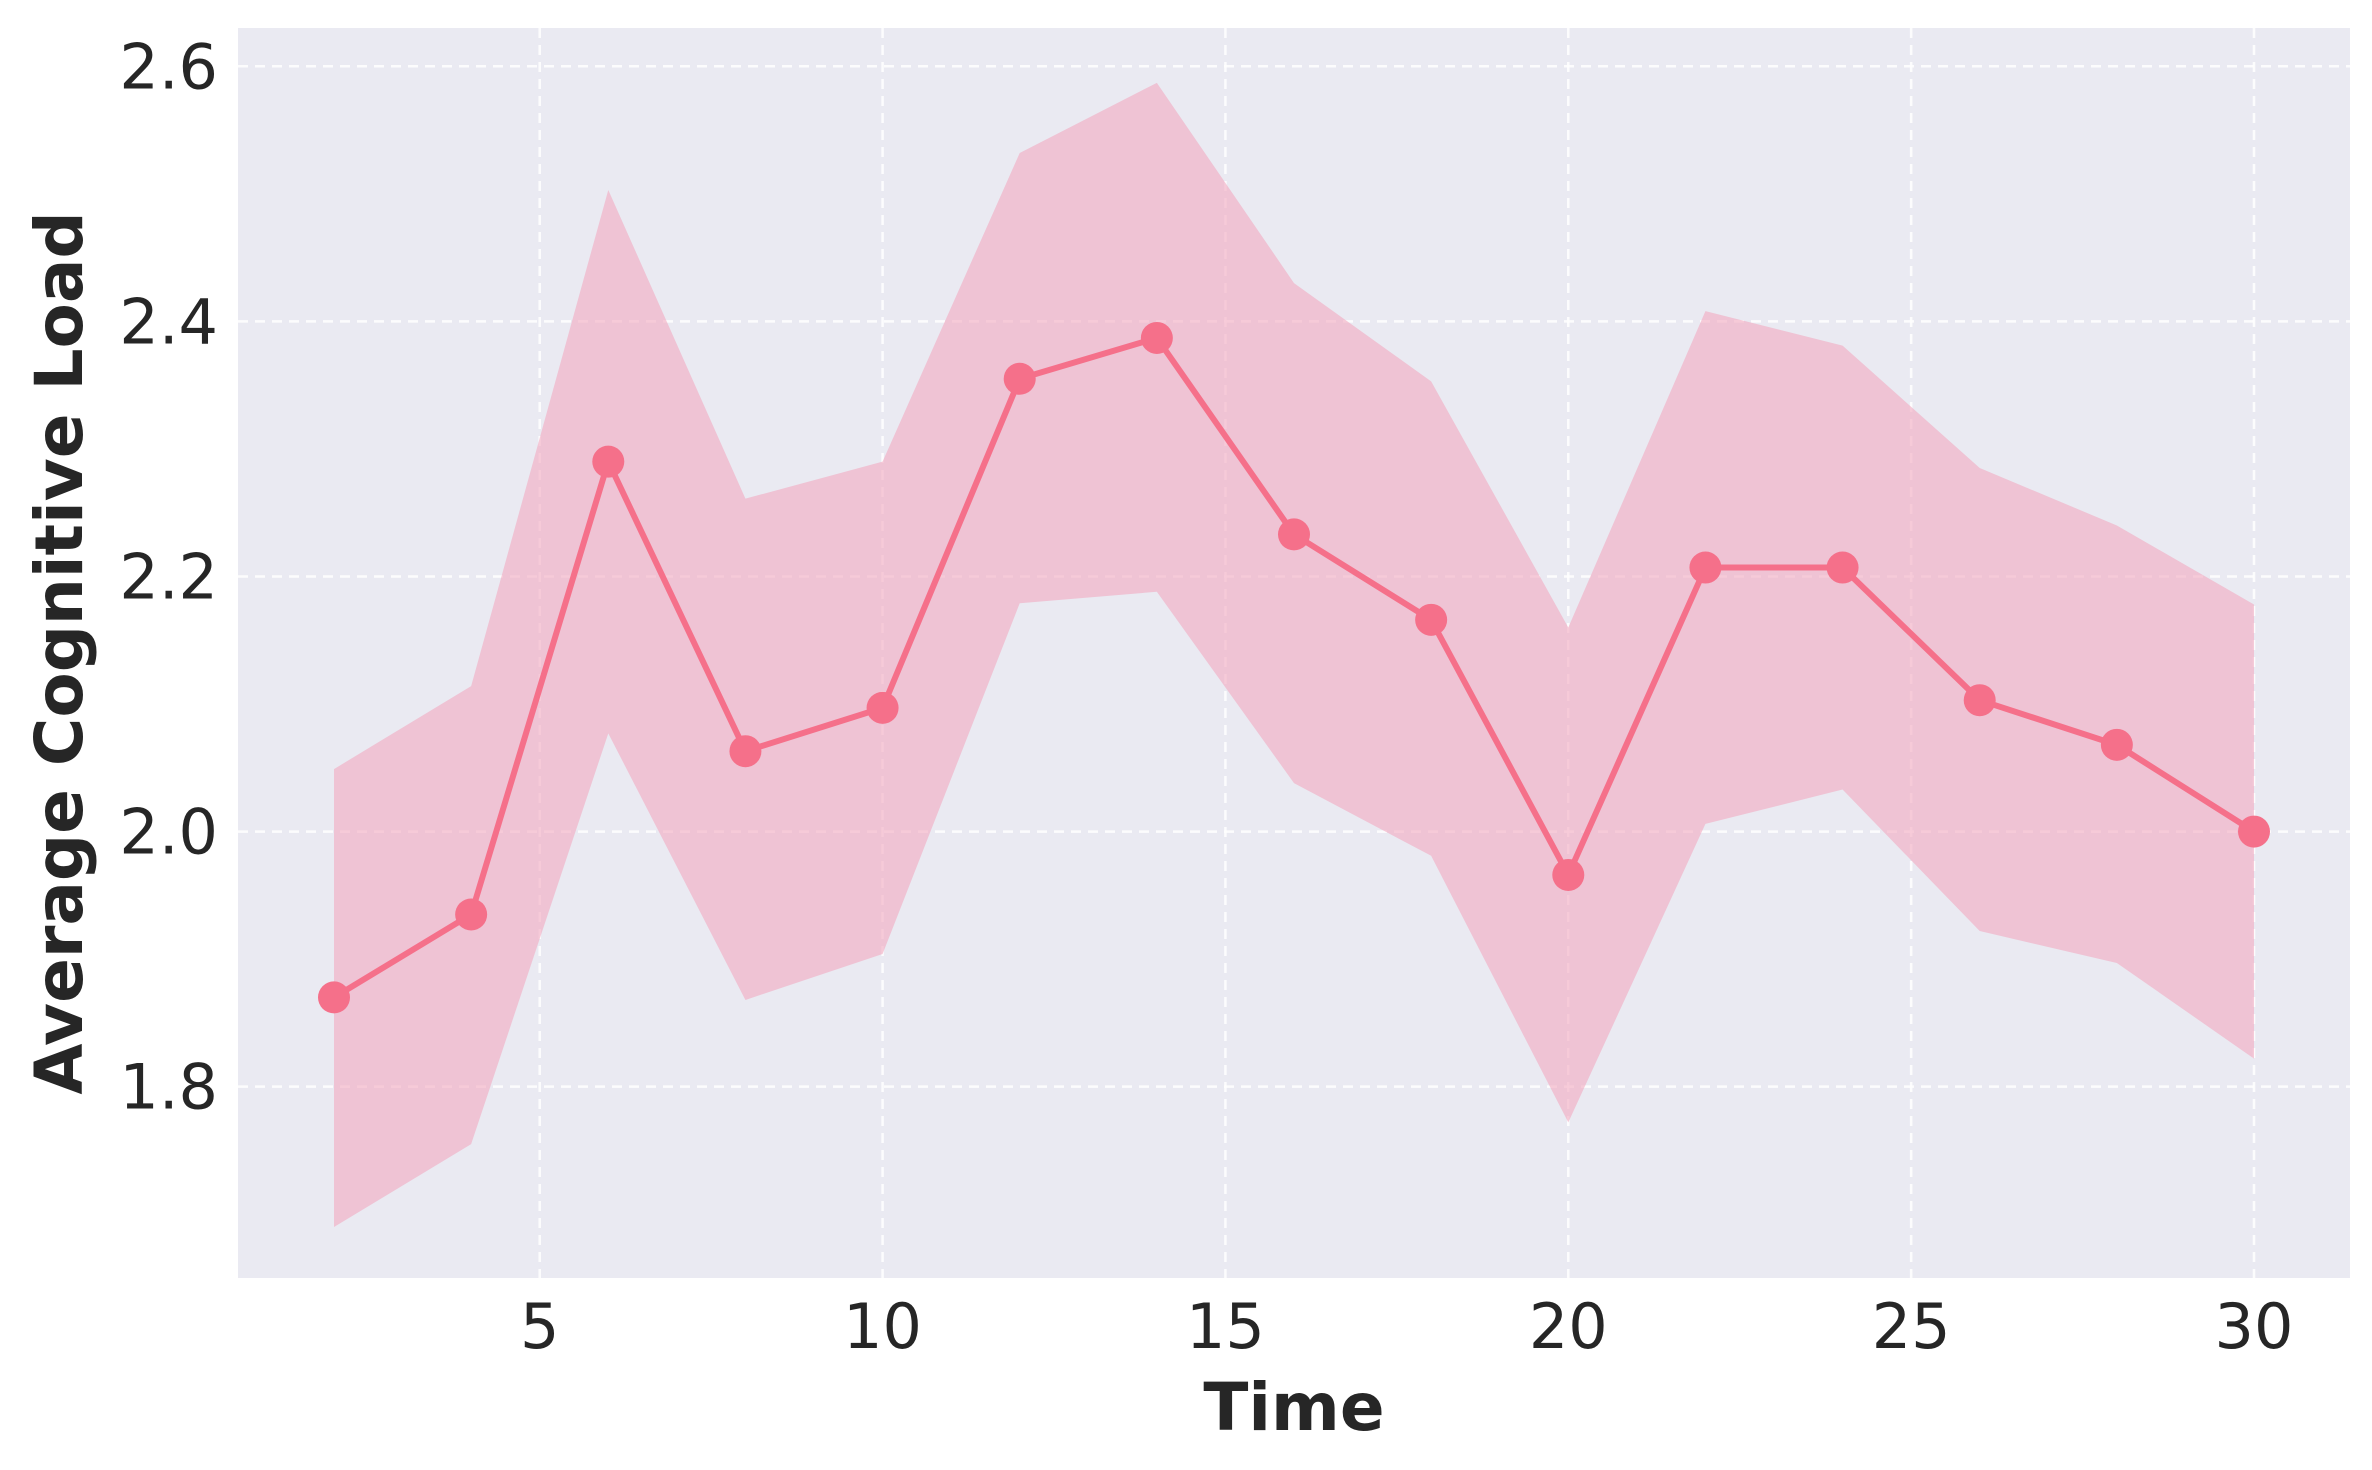 This screenshot has width=2372, height=1470. I want to click on x-tick-label: 5, so click(539, 1326).